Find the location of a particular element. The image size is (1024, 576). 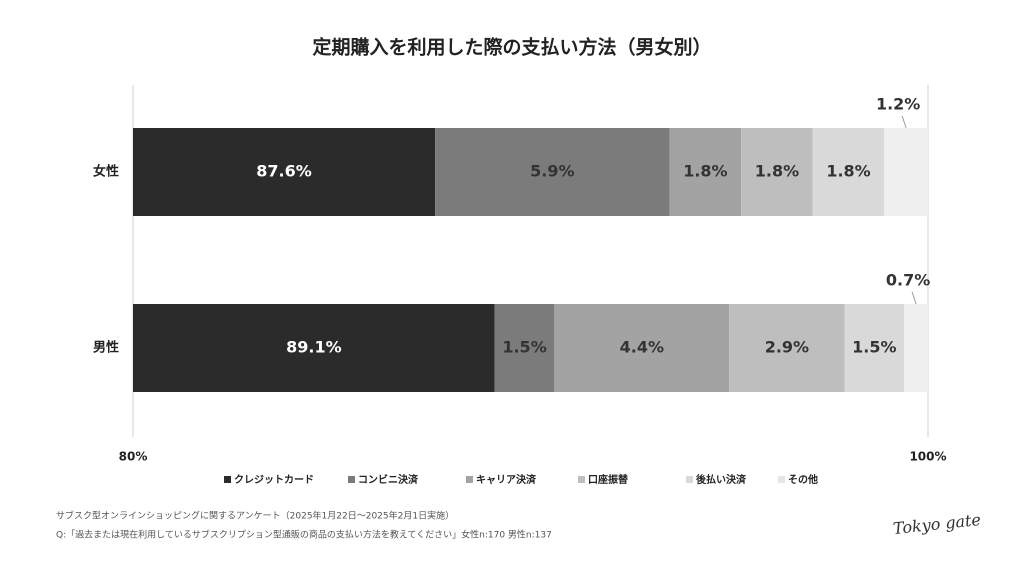

value-label: 87.6% is located at coordinates (284, 171).